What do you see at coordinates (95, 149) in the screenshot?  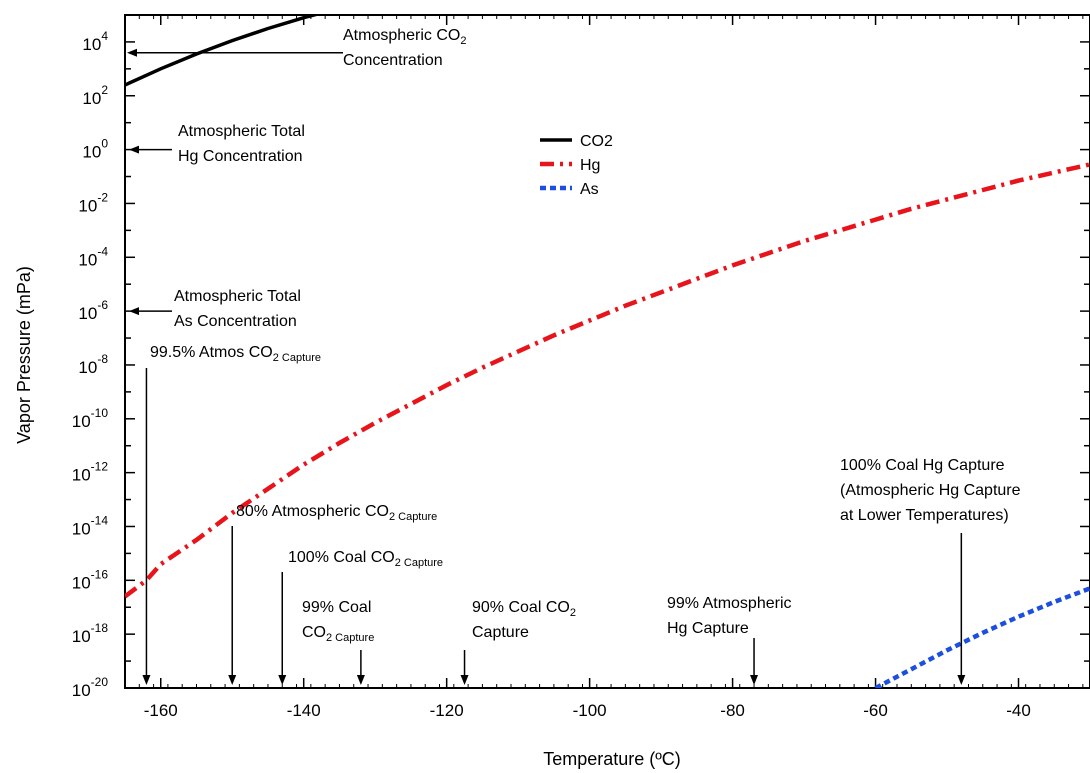 I see `y-tick-label: 10⁰` at bounding box center [95, 149].